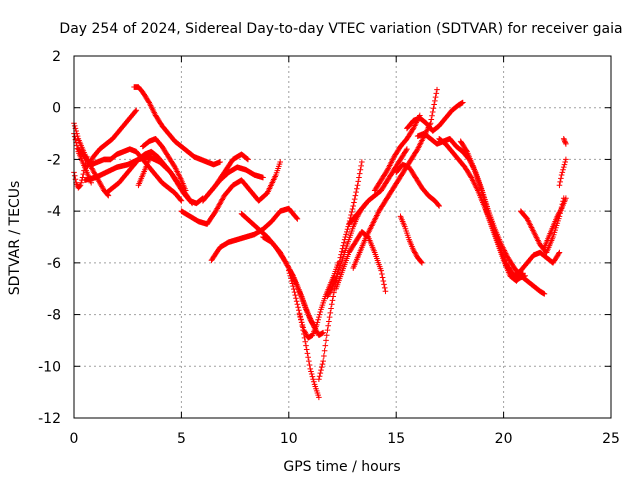 Image resolution: width=640 pixels, height=480 pixels. What do you see at coordinates (611, 439) in the screenshot?
I see `x-tick-label: 25` at bounding box center [611, 439].